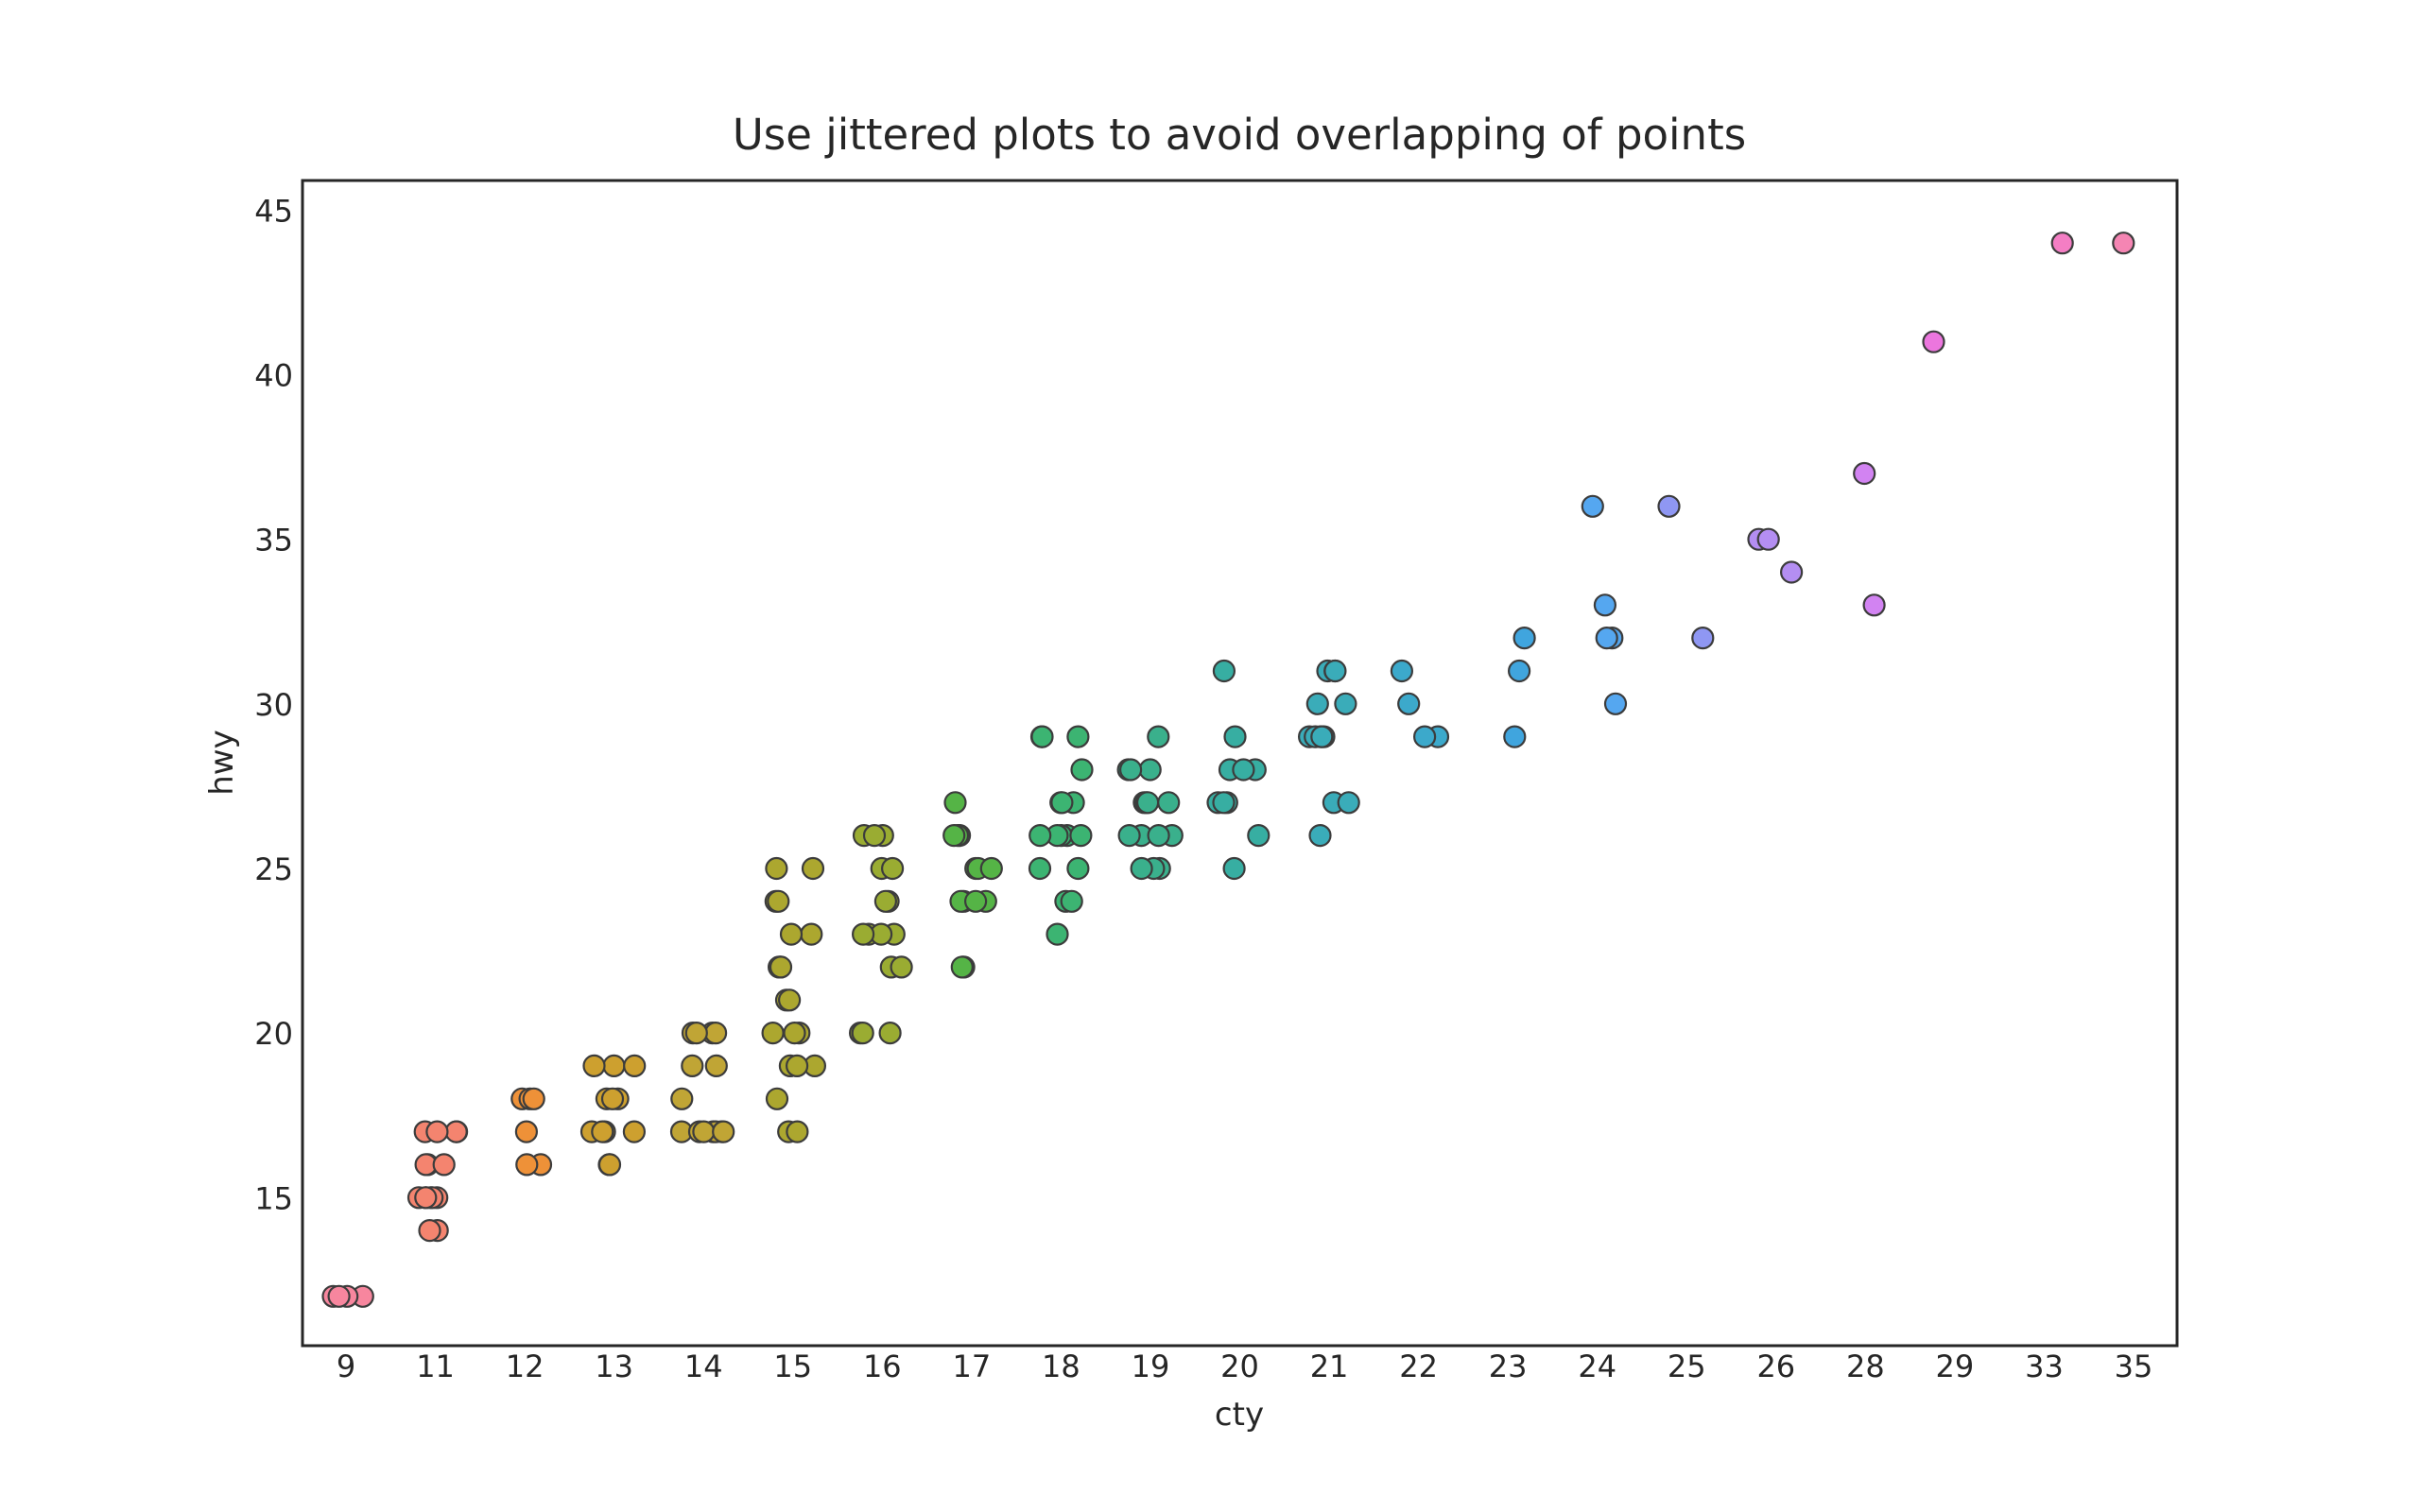  I want to click on x-tick-label: 16, so click(882, 1366).